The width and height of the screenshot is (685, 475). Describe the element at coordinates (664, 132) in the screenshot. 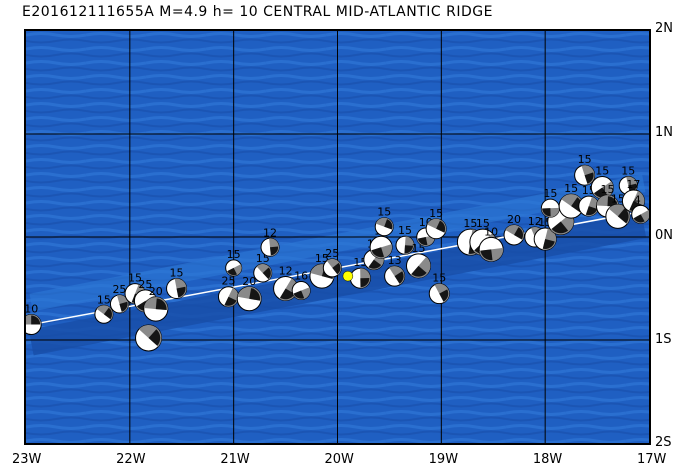

I see `latitude-label: 1N` at that location.